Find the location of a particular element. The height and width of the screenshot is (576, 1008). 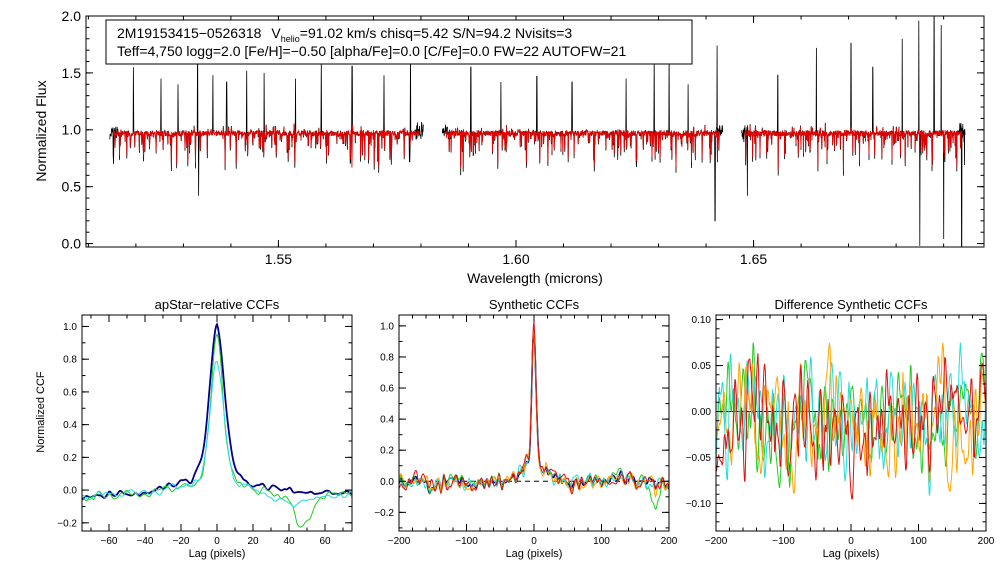

apstar-ccf-ticks: −60 −40 −20 0 20 40 60 −0.2 0.0 0.2 0.4 0.6 0.8 1.0 is located at coordinates (204, 431).